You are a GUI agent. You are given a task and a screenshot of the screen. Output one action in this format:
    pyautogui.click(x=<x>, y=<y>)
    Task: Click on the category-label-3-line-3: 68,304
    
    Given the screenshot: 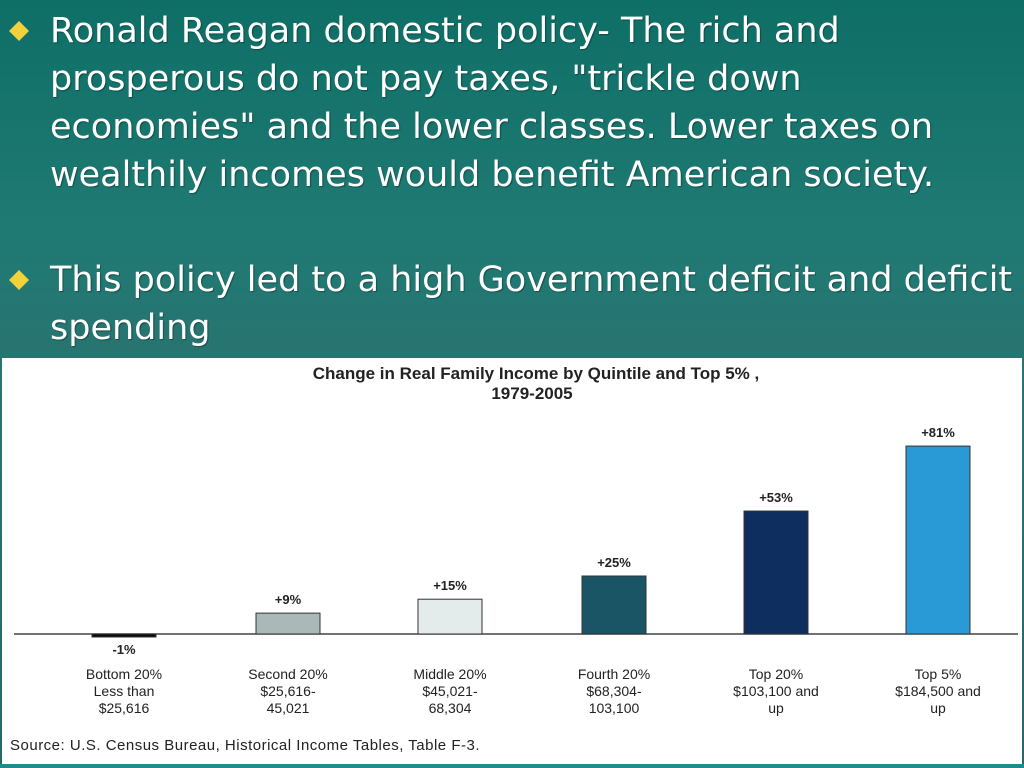 What is the action you would take?
    pyautogui.click(x=450, y=708)
    